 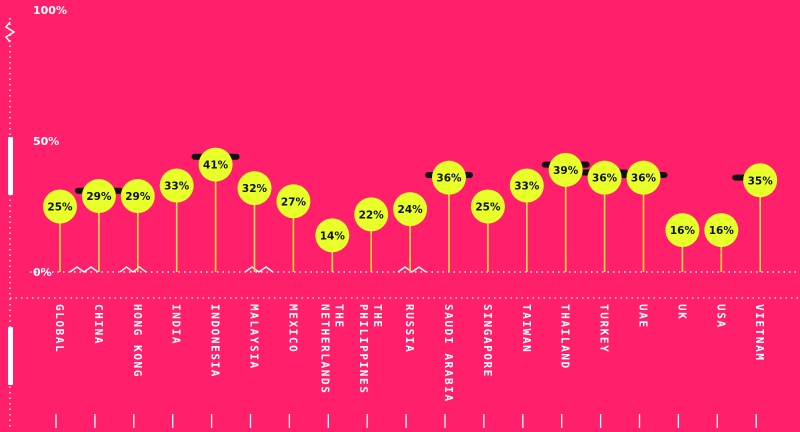 What do you see at coordinates (681, 312) in the screenshot?
I see `category-label: UK` at bounding box center [681, 312].